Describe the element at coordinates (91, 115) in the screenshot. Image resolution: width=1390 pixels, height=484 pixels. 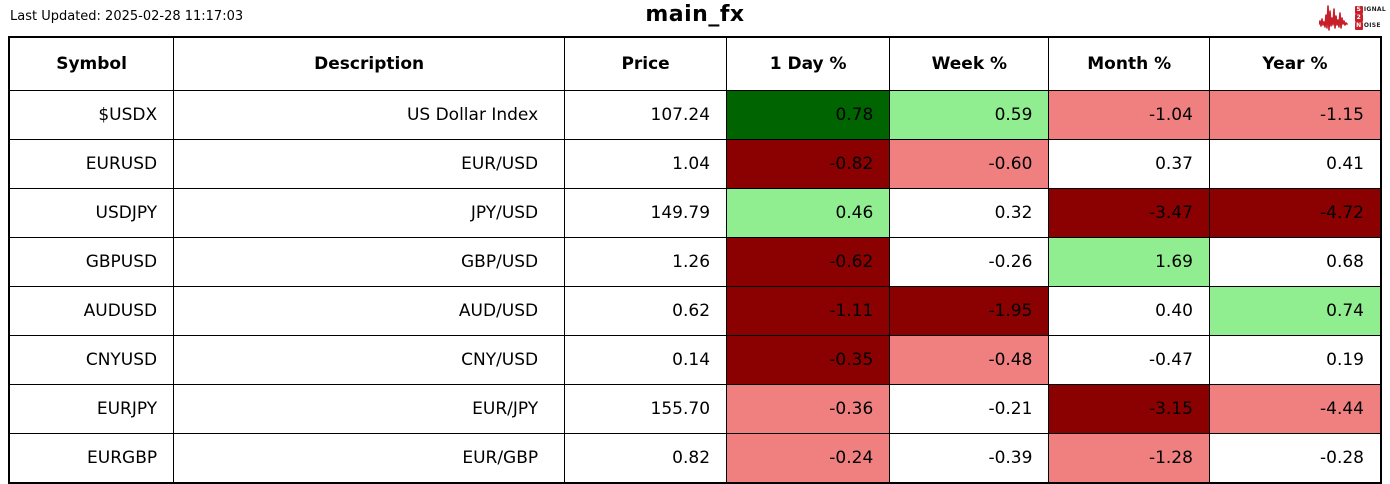
I see `symbol-cell: $USDX` at that location.